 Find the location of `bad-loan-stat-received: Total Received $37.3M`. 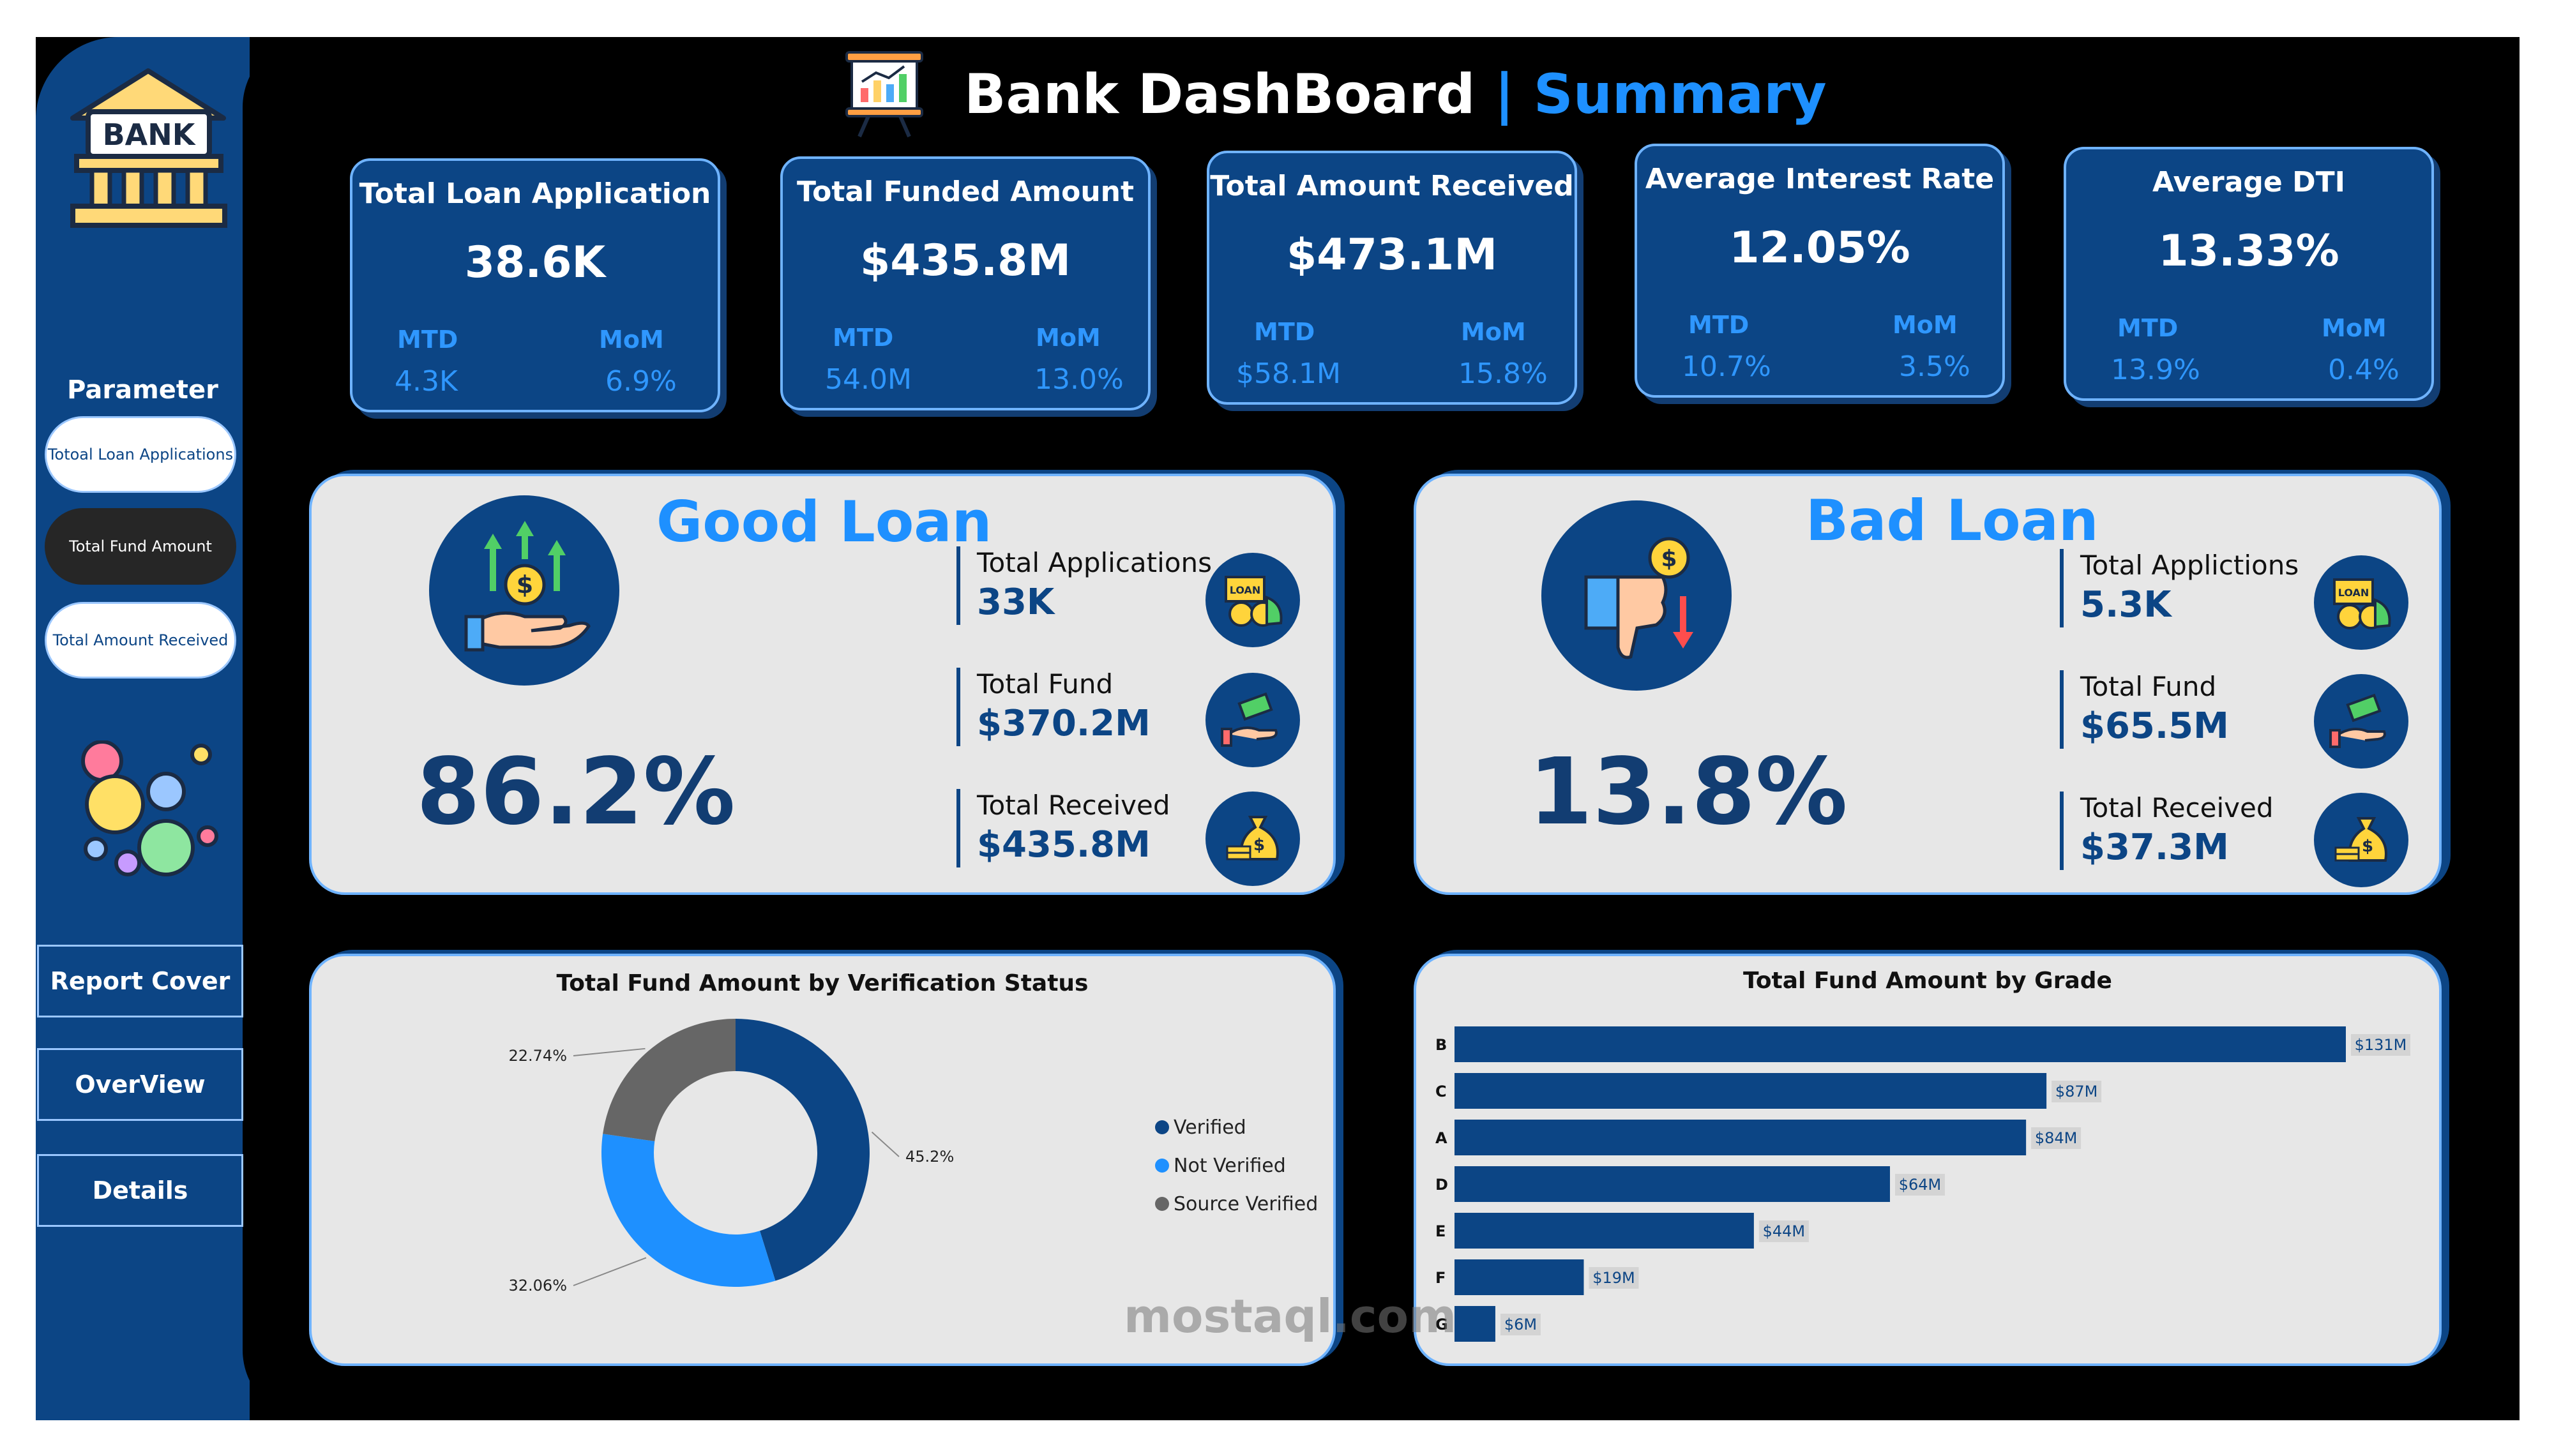

bad-loan-stat-received: Total Received $37.3M is located at coordinates (2167, 831).